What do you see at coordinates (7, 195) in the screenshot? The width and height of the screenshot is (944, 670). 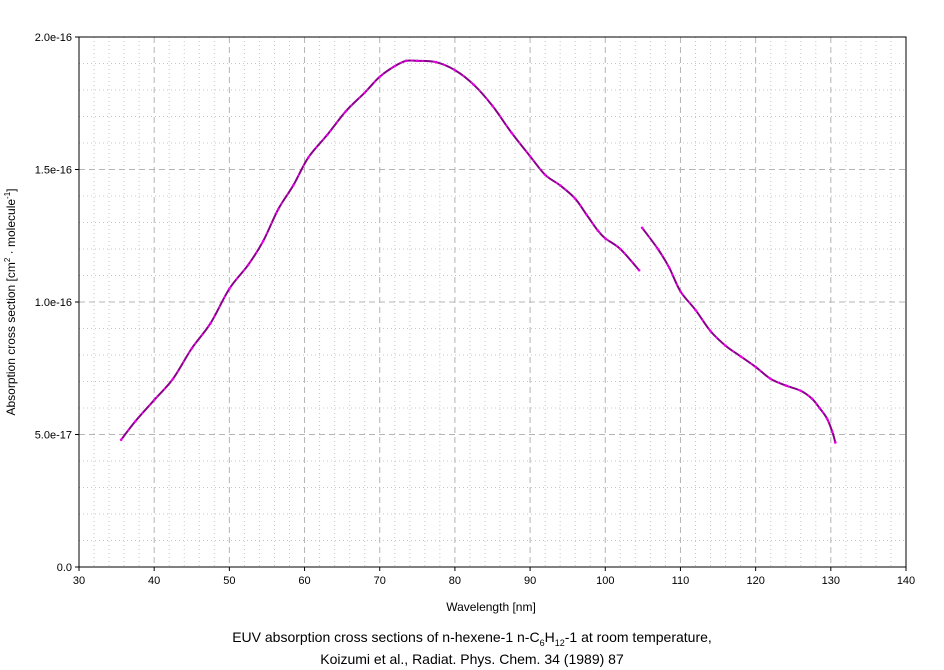 I see `y-label-sup: -1` at bounding box center [7, 195].